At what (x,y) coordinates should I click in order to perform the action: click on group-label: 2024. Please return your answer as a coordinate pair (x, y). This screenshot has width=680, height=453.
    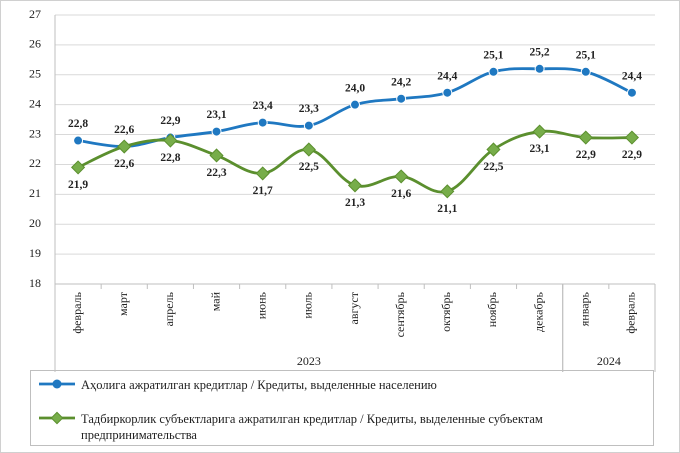
    Looking at the image, I should click on (609, 361).